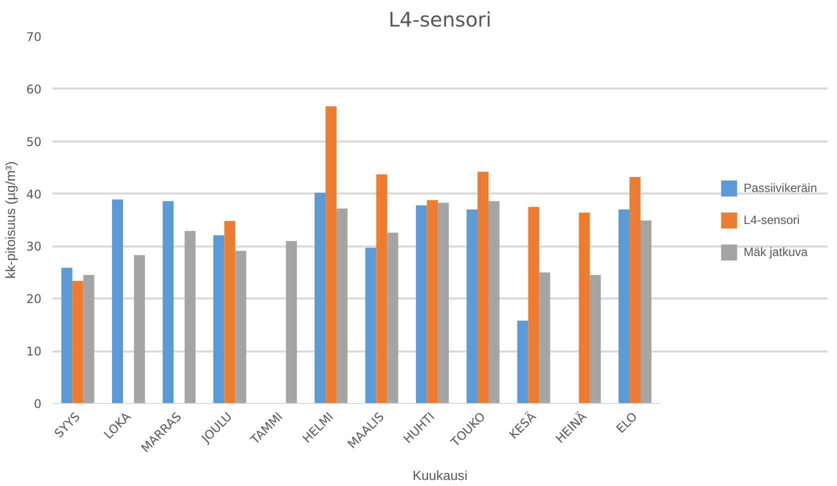  What do you see at coordinates (440, 20) in the screenshot?
I see `chart-title: L4-sensori` at bounding box center [440, 20].